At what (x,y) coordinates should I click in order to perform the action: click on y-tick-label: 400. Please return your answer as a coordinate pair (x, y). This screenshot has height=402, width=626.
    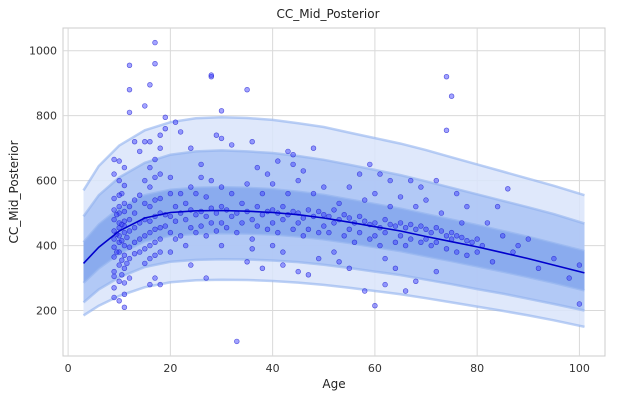
    Looking at the image, I should click on (46, 246).